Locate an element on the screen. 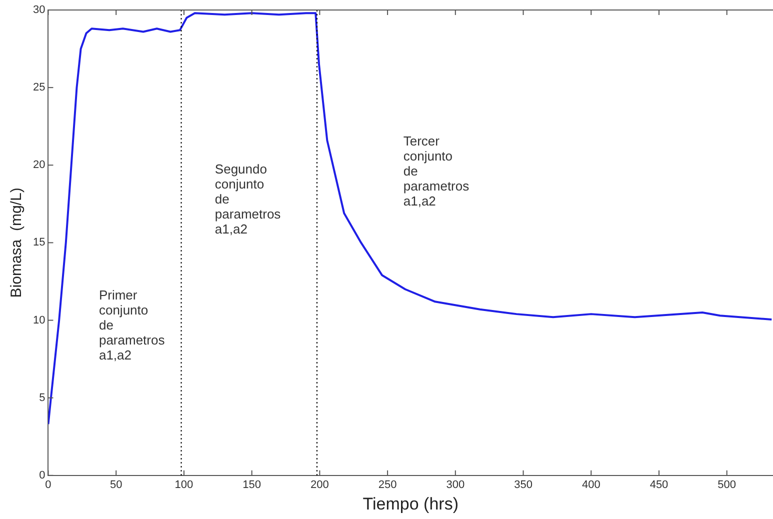 The image size is (773, 519). x-tick-label: 250 is located at coordinates (387, 485).